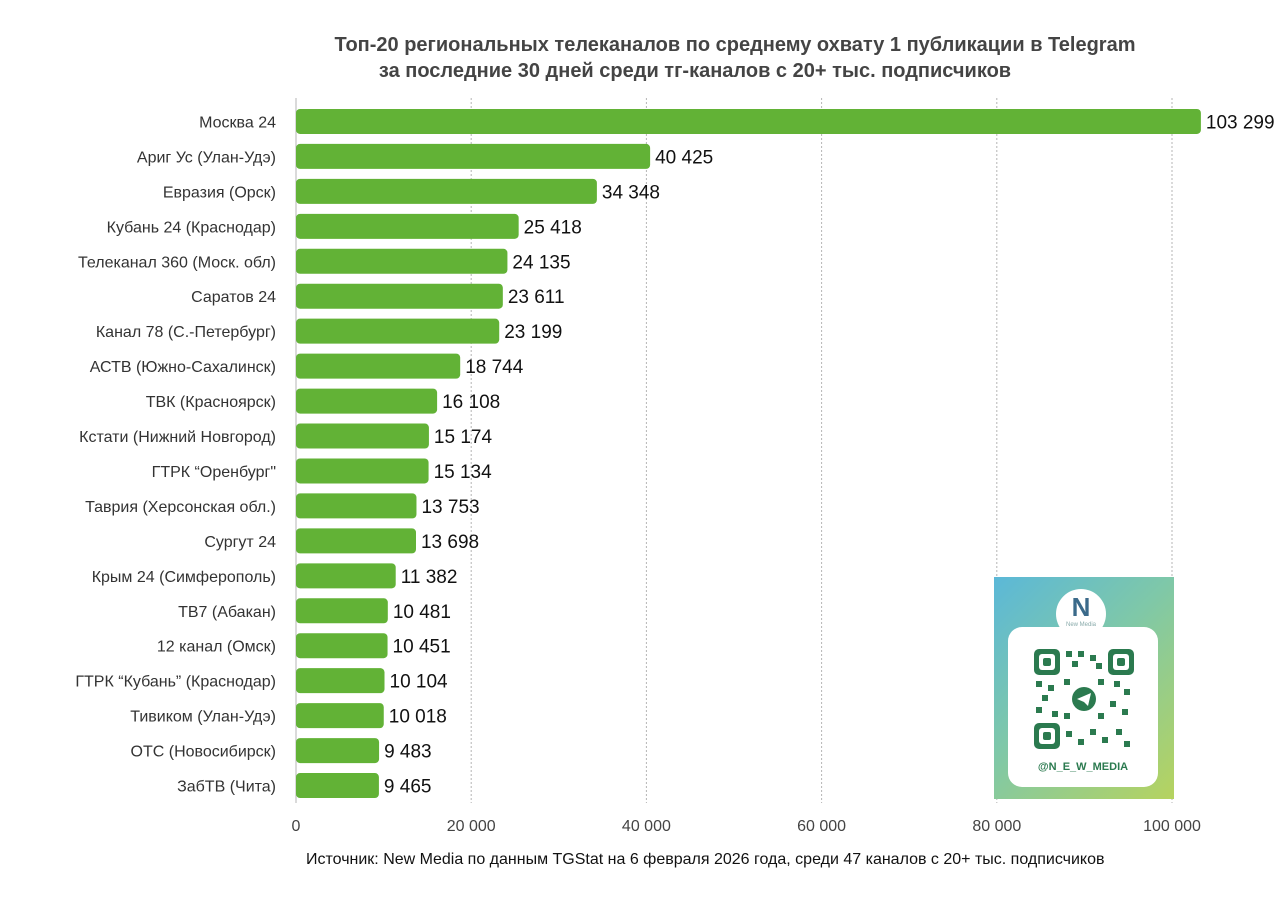  I want to click on value-label: 13 753, so click(450, 507).